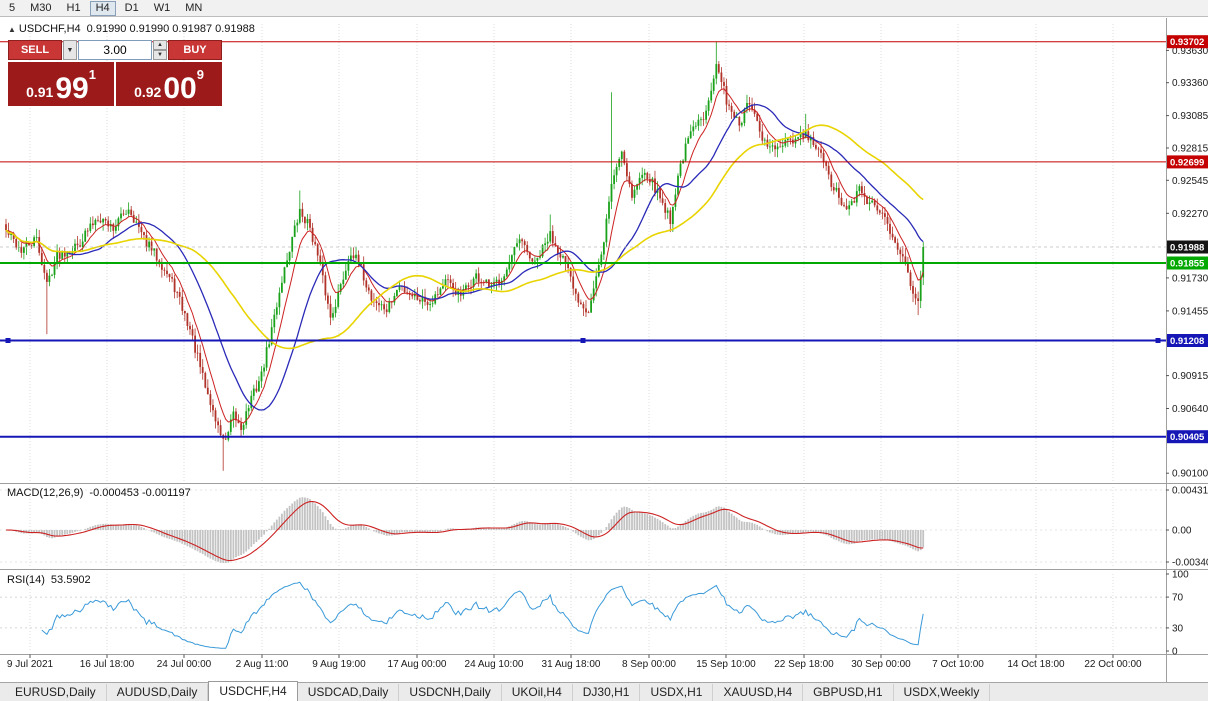 This screenshot has height=701, width=1208. Describe the element at coordinates (1187, 263) in the screenshot. I see `price-badge-0.91855: 0.91855` at that location.